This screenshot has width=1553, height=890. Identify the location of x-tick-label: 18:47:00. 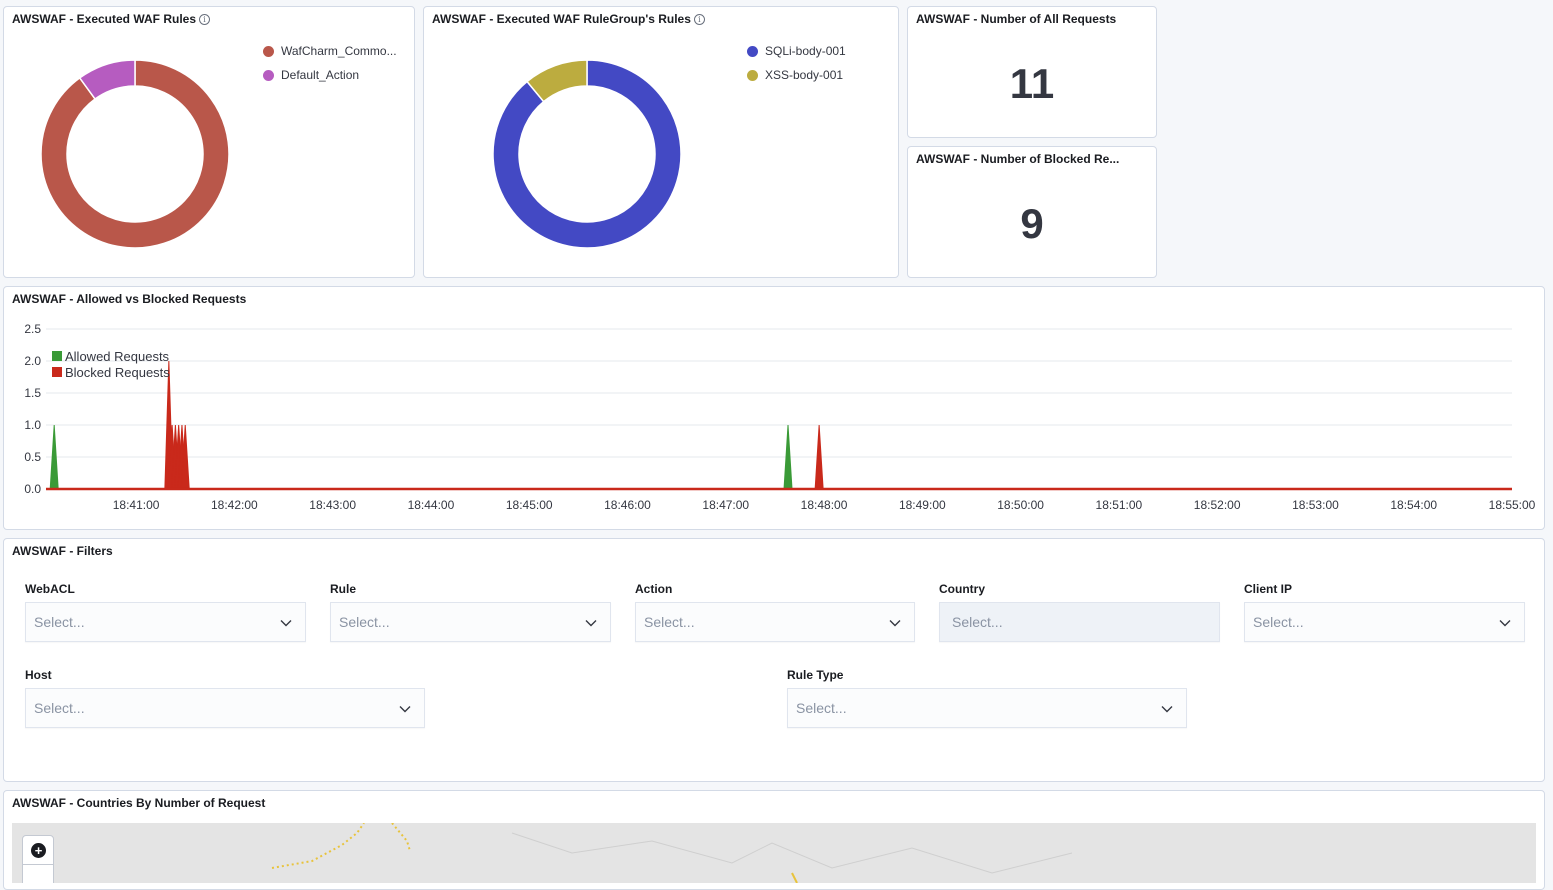
(725, 505).